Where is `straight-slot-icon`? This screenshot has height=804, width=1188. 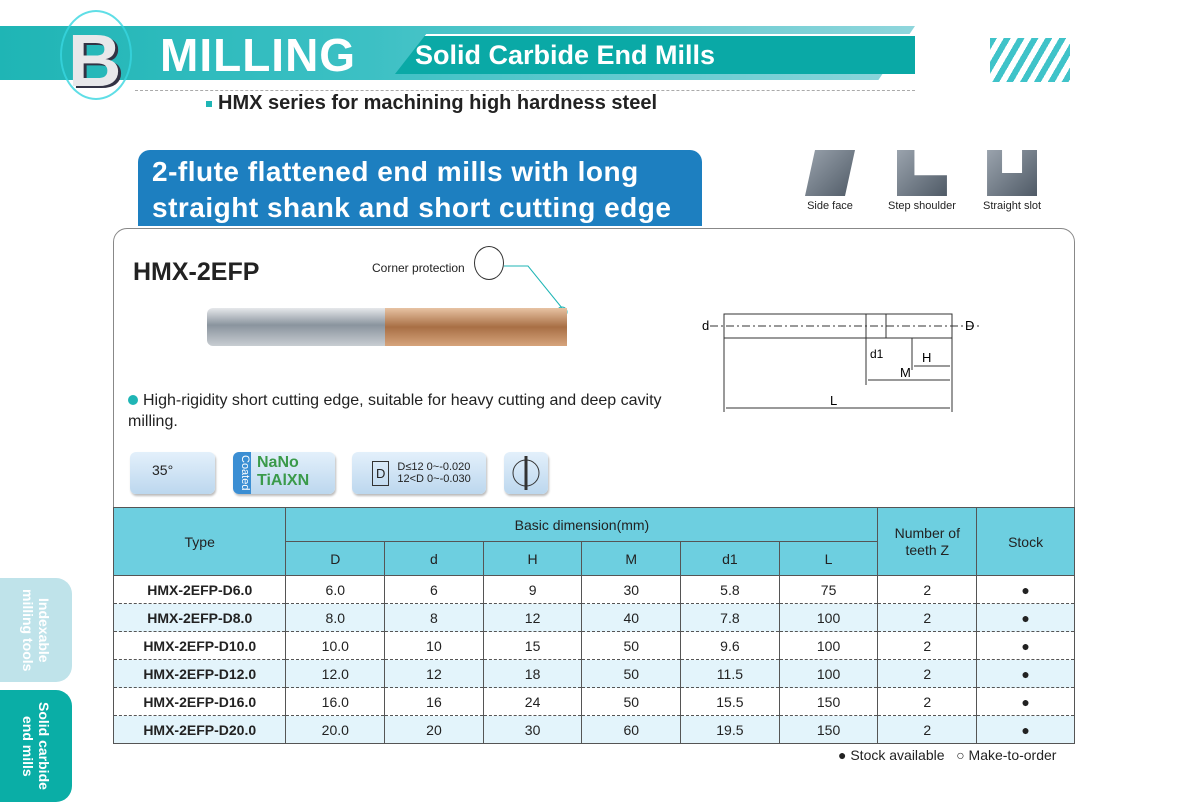 straight-slot-icon is located at coordinates (1012, 173).